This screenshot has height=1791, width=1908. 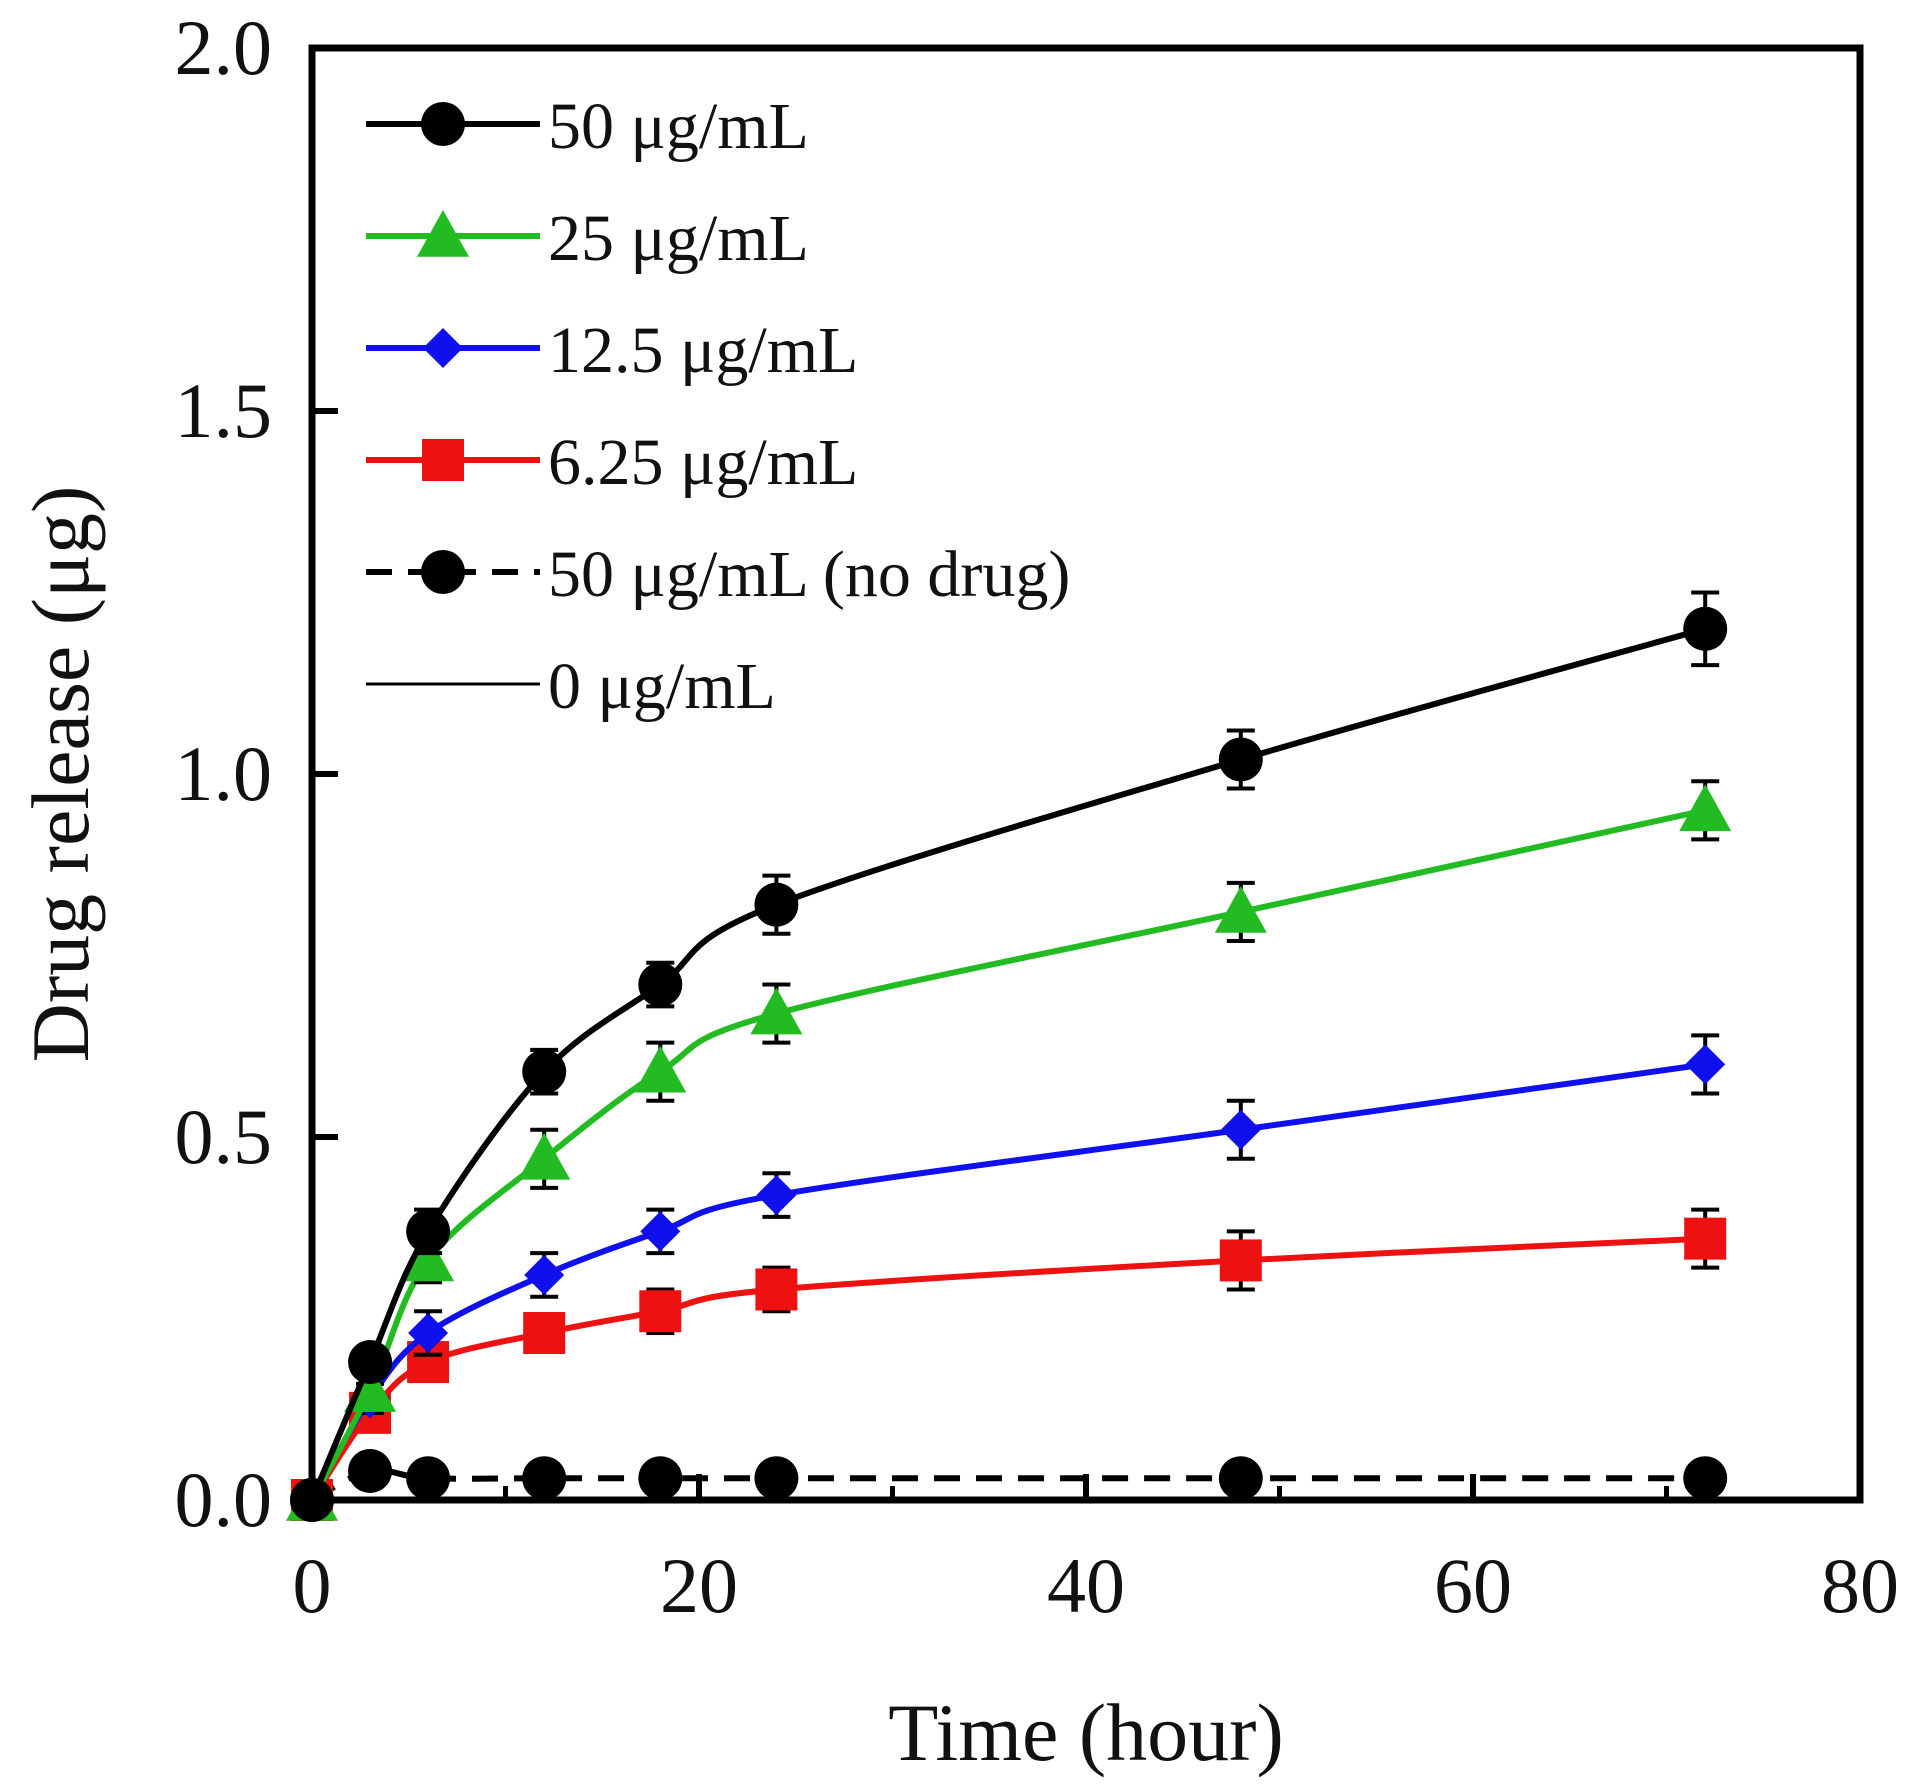 What do you see at coordinates (312, 1585) in the screenshot?
I see `x-tick-label: 0` at bounding box center [312, 1585].